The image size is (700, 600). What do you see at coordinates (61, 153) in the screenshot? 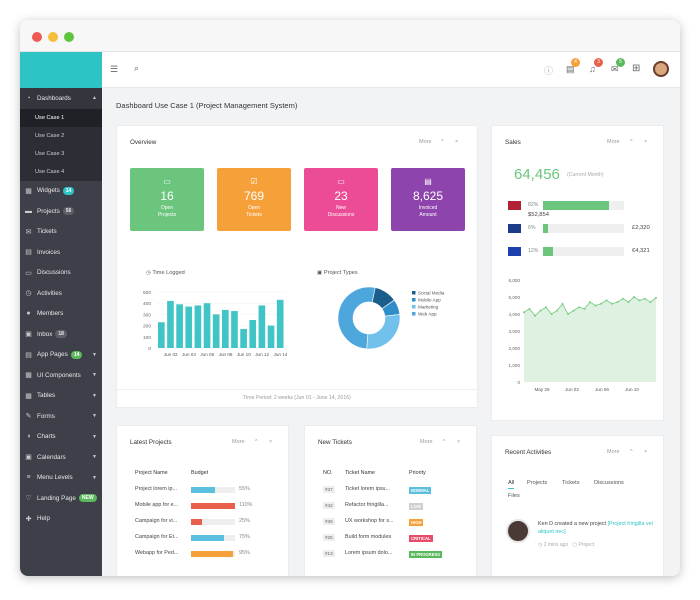
I see `sidebar-subitem: Use Case 3` at bounding box center [61, 153].